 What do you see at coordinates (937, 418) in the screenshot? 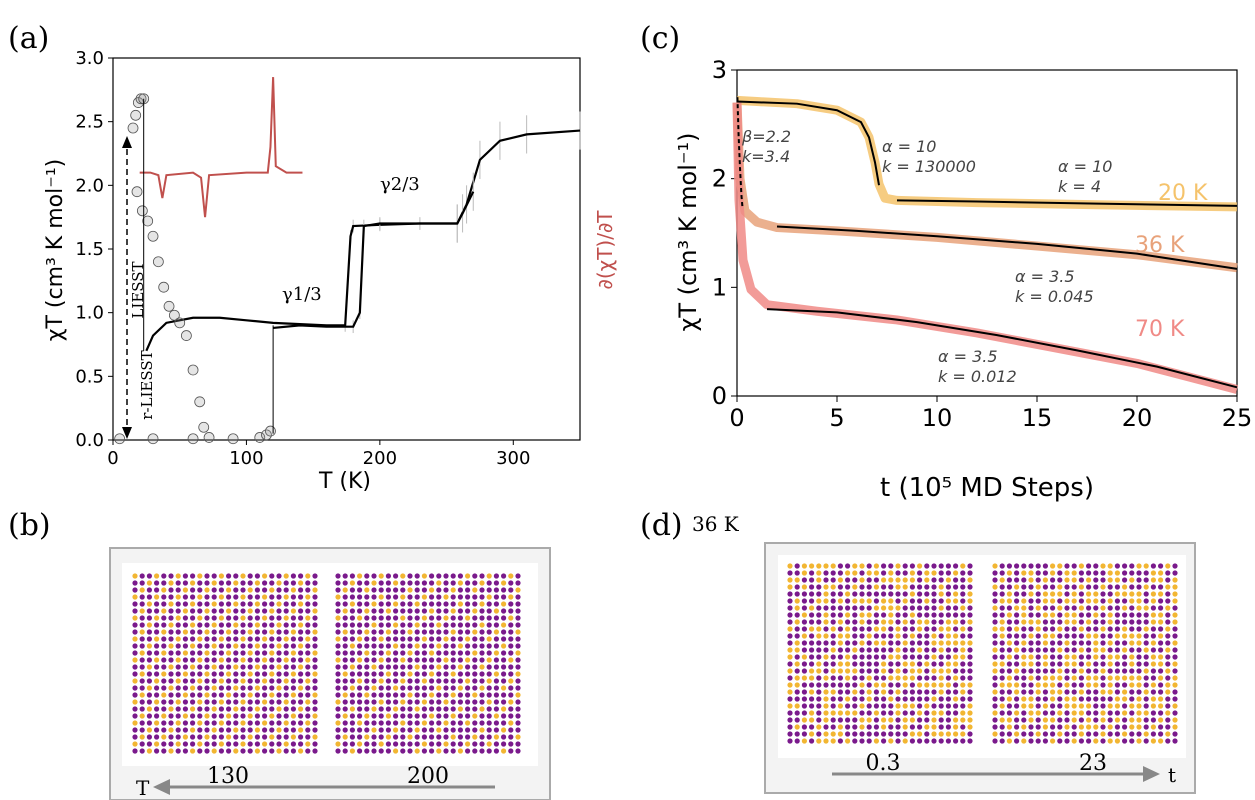
I see `chart-c-xtick-label: 10` at bounding box center [937, 418].